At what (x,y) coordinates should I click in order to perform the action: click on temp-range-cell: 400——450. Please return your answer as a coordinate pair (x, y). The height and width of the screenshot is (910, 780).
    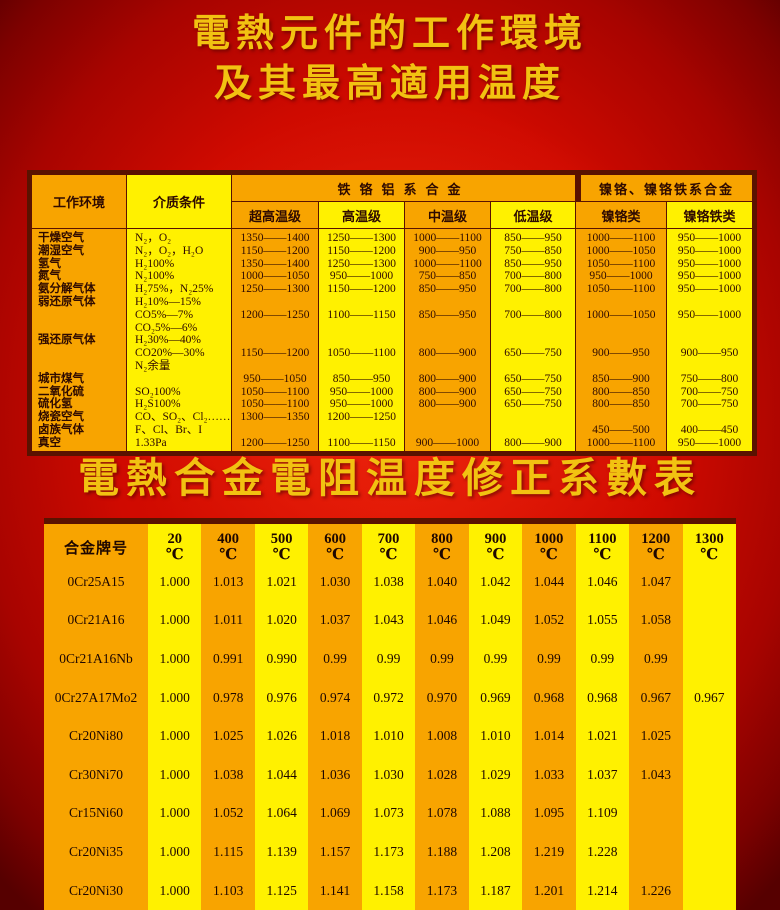
    Looking at the image, I should click on (709, 429).